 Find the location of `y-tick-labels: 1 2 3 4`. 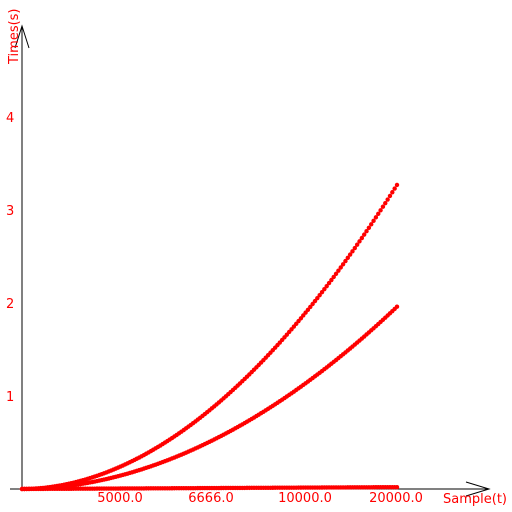

y-tick-labels: 1 2 3 4 is located at coordinates (10, 258).